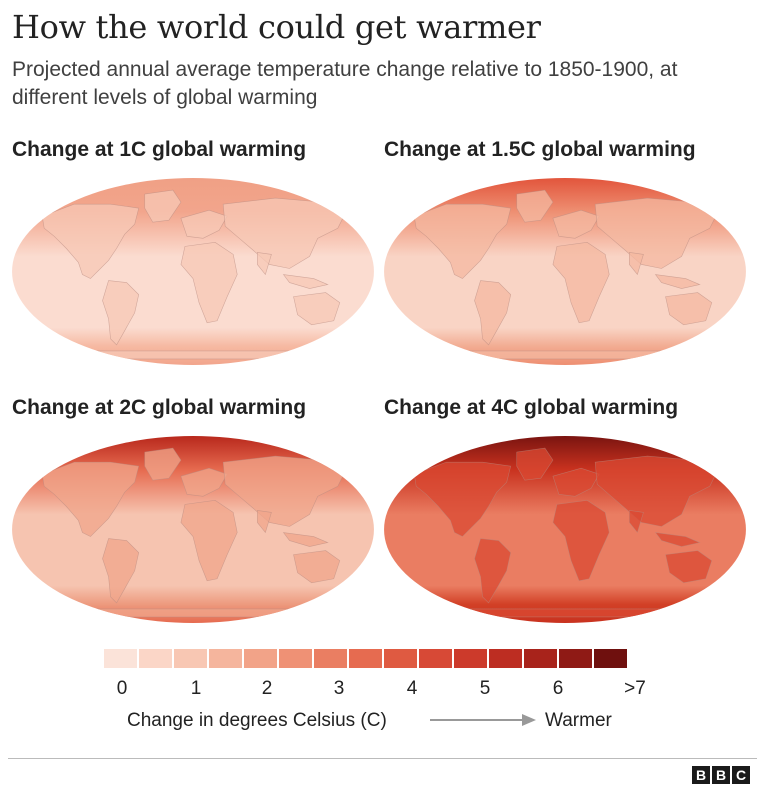  Describe the element at coordinates (741, 775) in the screenshot. I see `bbc-logo-letter: C` at that location.